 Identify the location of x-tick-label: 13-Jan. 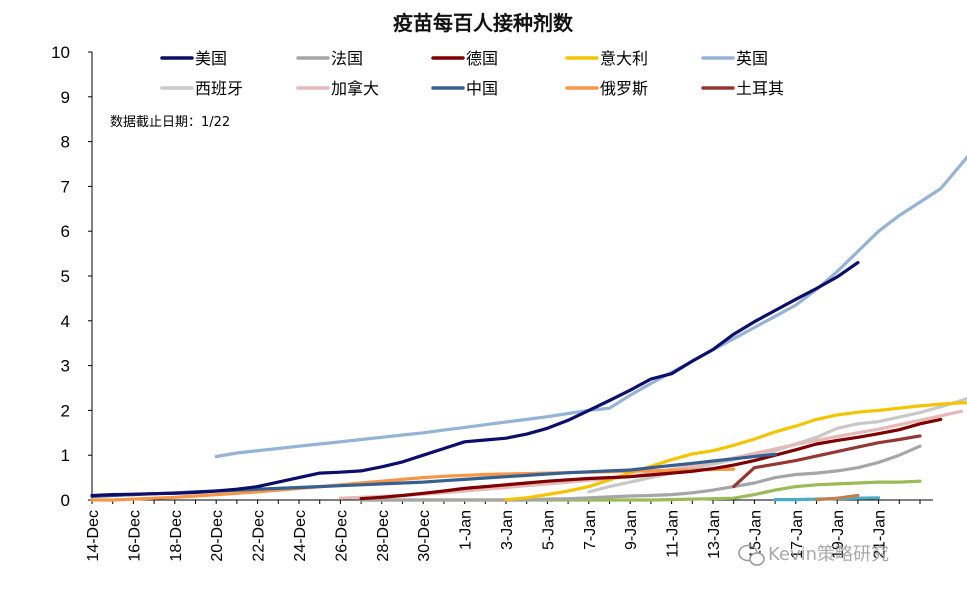
(714, 534).